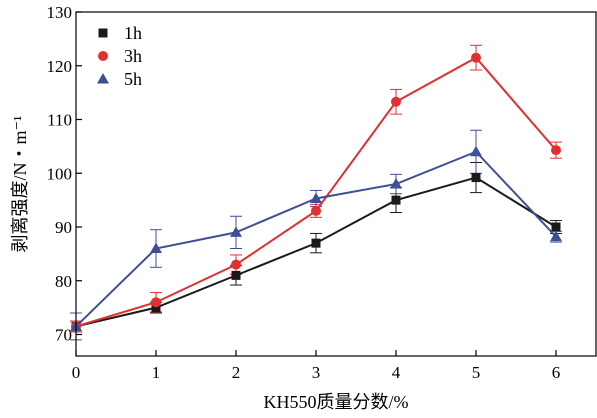  I want to click on x-tick-label: 3, so click(316, 372).